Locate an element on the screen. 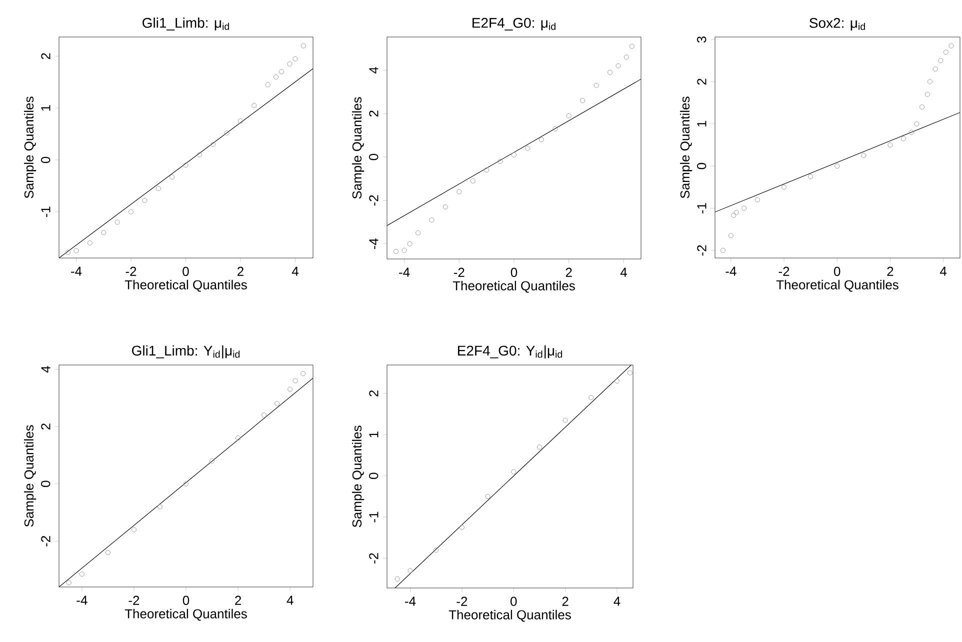  y-tick-label: 1 is located at coordinates (373, 435).